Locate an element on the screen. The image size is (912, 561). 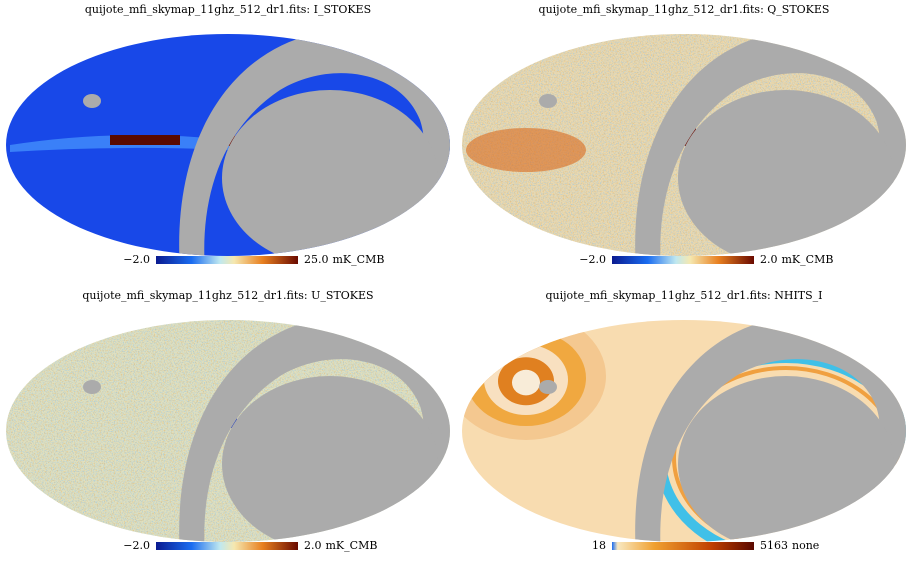
colorbar-max: 25.0 is located at coordinates (316, 259).